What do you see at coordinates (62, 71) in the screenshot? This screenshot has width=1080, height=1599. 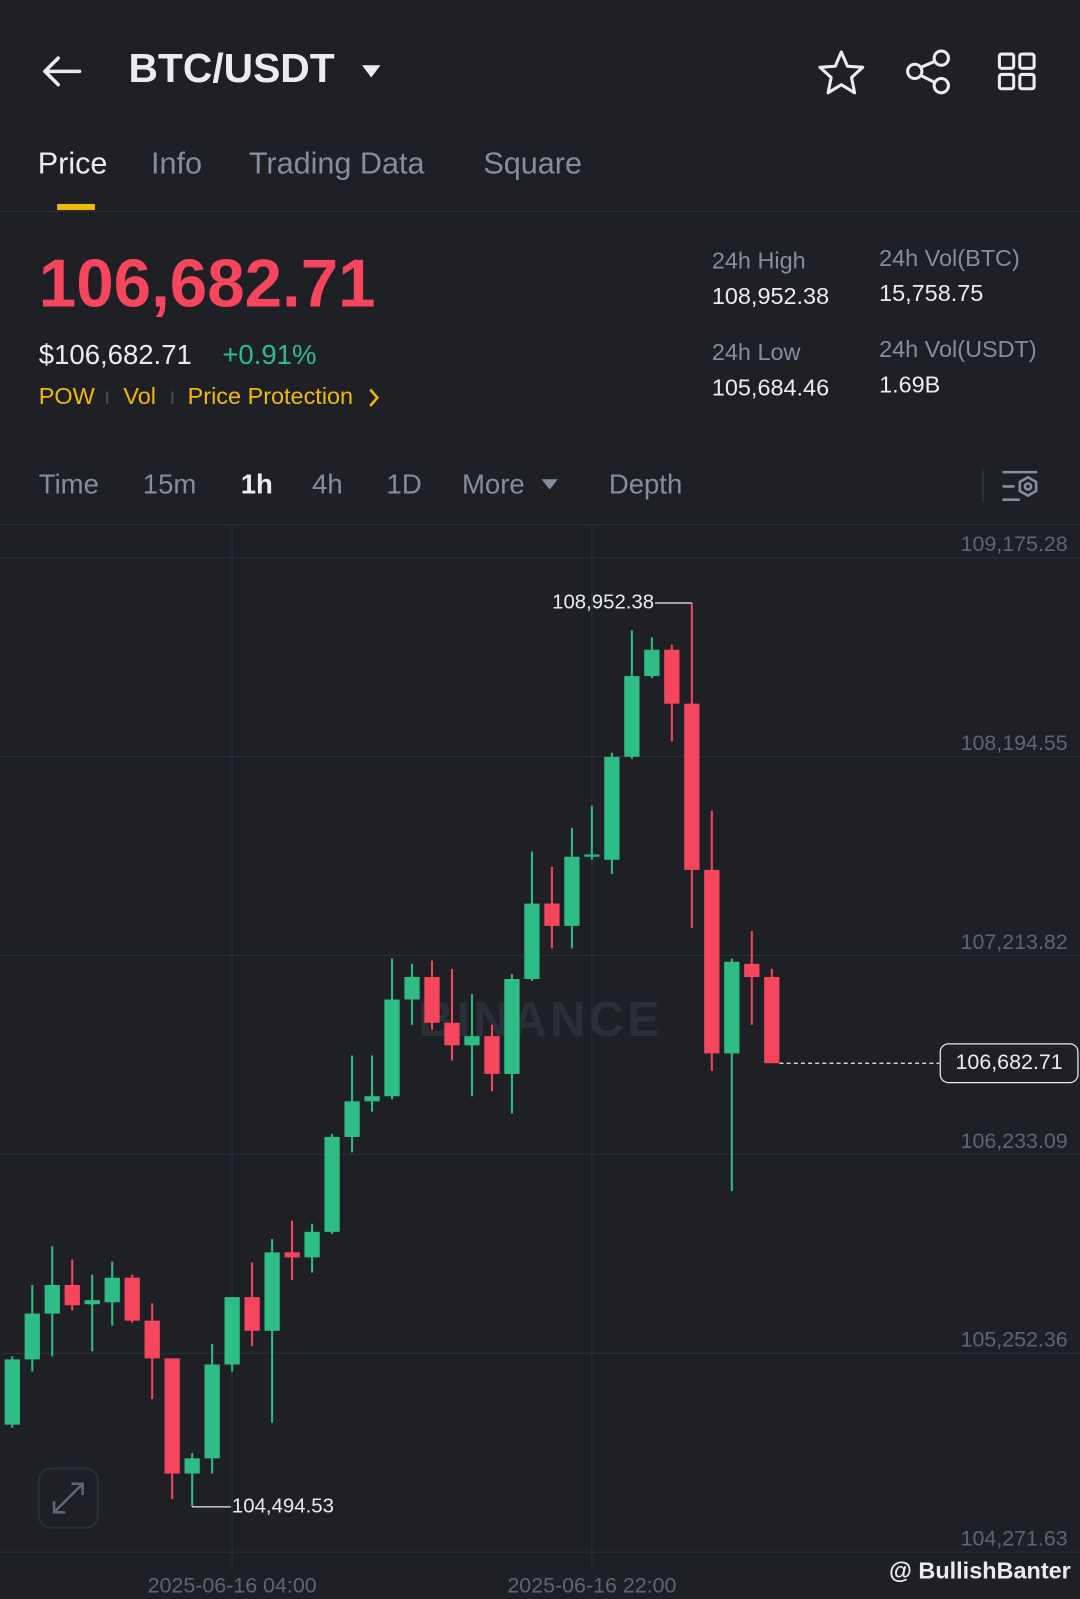 I see `back-button` at bounding box center [62, 71].